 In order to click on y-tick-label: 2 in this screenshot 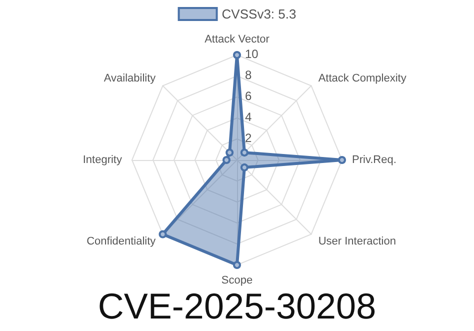, I will do `click(248, 138)`.